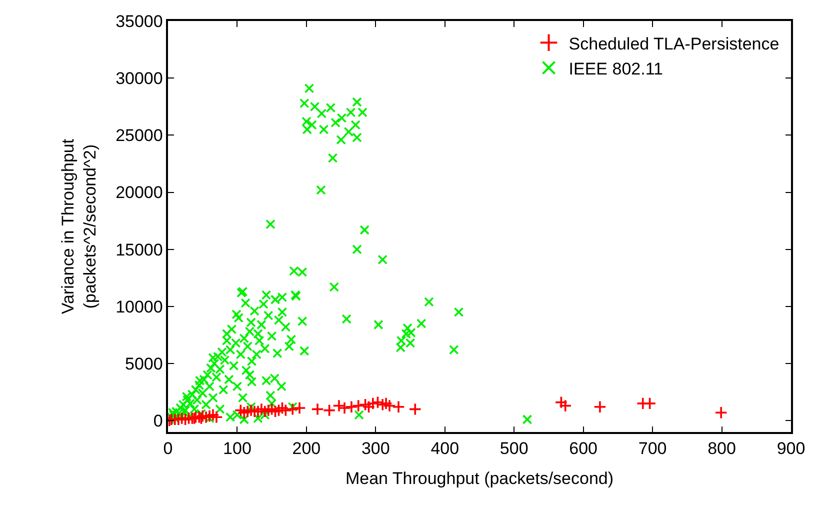  Describe the element at coordinates (583, 448) in the screenshot. I see `x-tick-label: 600` at that location.